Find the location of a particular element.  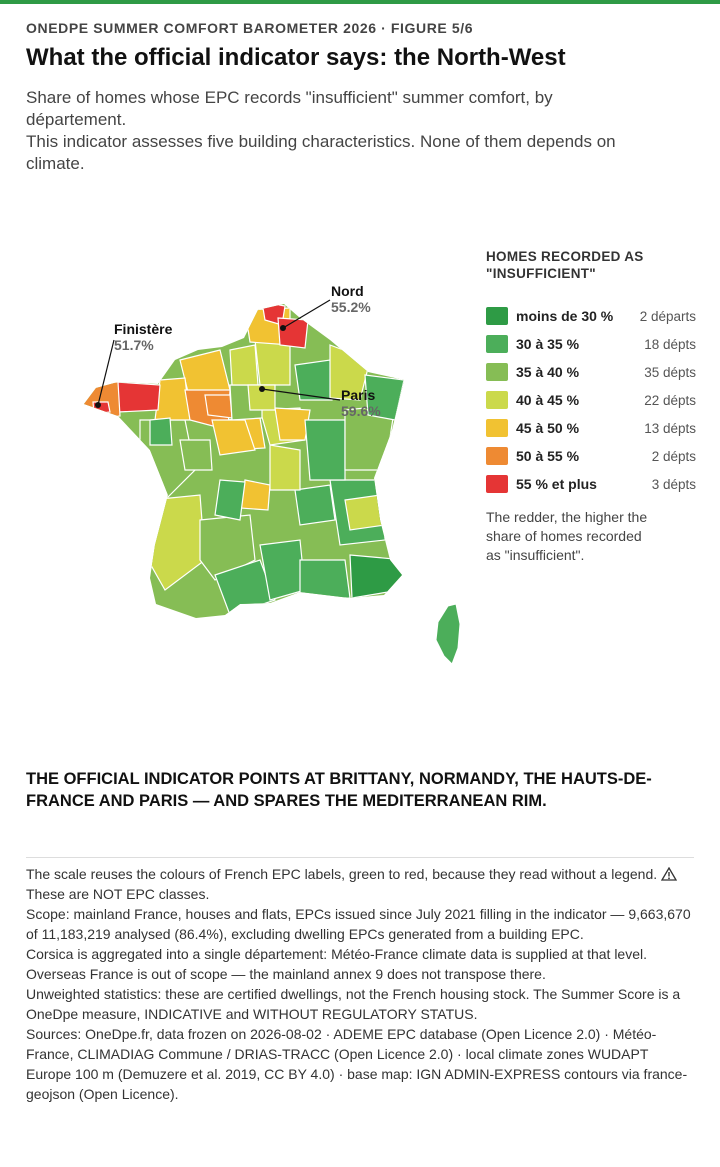

nord-value: 55.2% is located at coordinates (351, 307).